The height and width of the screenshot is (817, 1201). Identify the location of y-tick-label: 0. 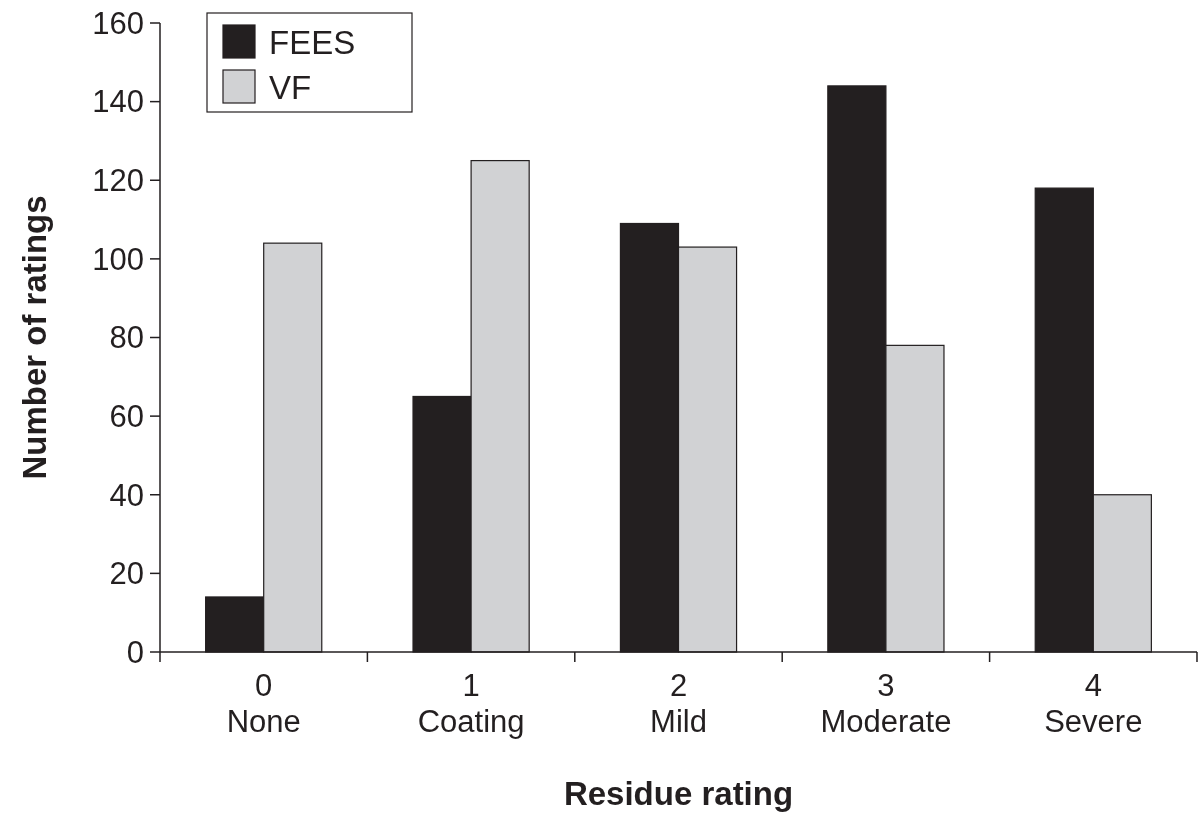
(135, 652).